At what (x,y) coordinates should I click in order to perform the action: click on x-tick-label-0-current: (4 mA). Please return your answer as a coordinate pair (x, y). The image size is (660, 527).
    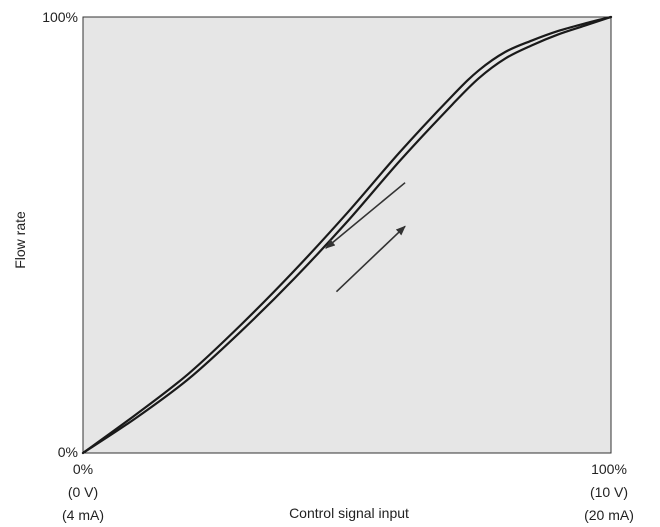
    Looking at the image, I should click on (83, 515).